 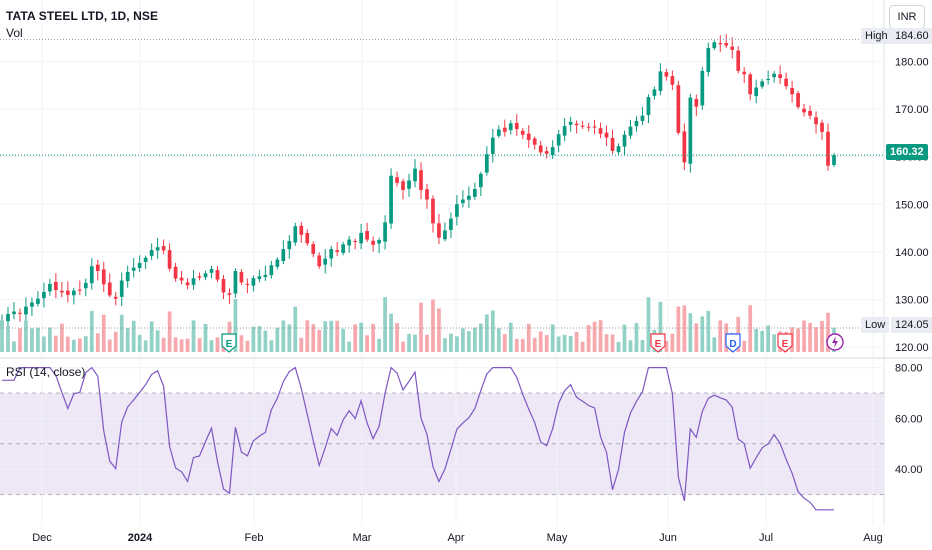 I want to click on time-tick-label: 2024, so click(x=140, y=538).